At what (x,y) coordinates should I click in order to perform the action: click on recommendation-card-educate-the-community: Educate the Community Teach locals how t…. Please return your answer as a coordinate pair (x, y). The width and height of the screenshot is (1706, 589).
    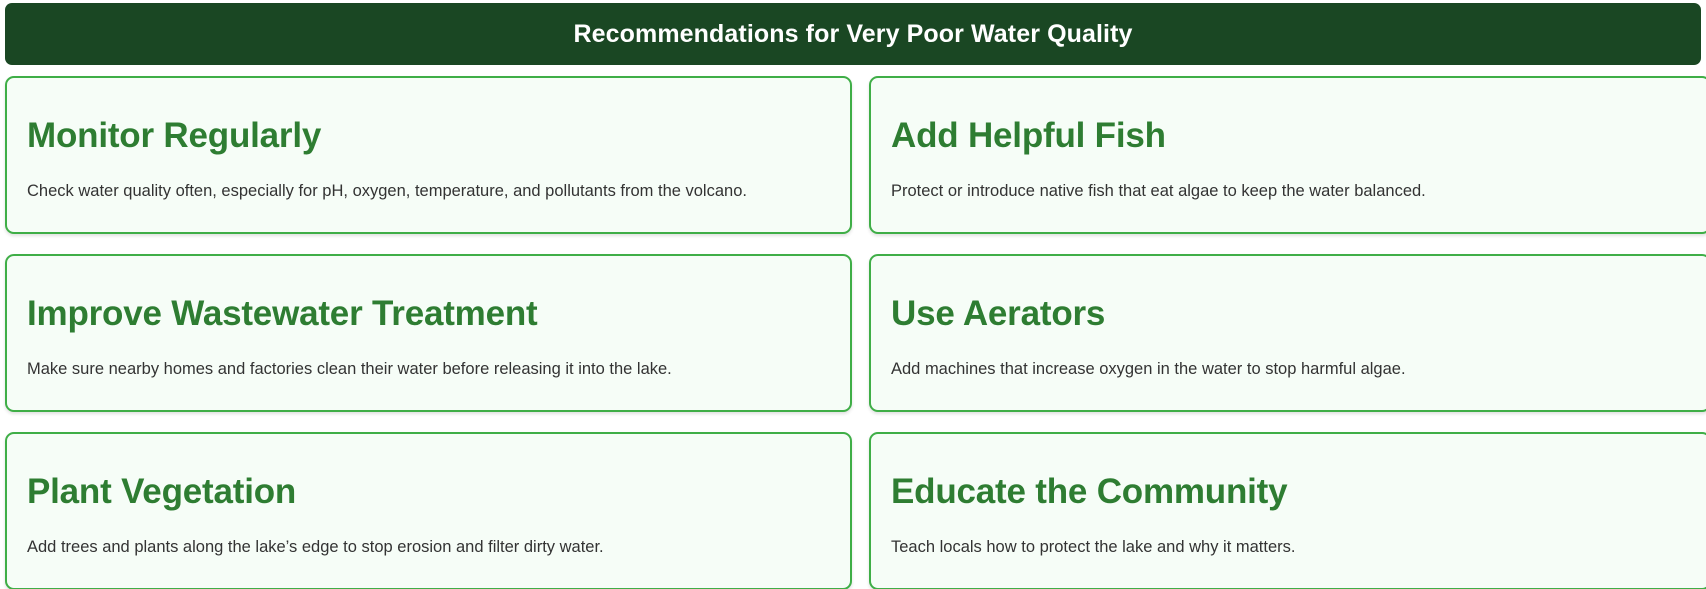
    Looking at the image, I should click on (1287, 510).